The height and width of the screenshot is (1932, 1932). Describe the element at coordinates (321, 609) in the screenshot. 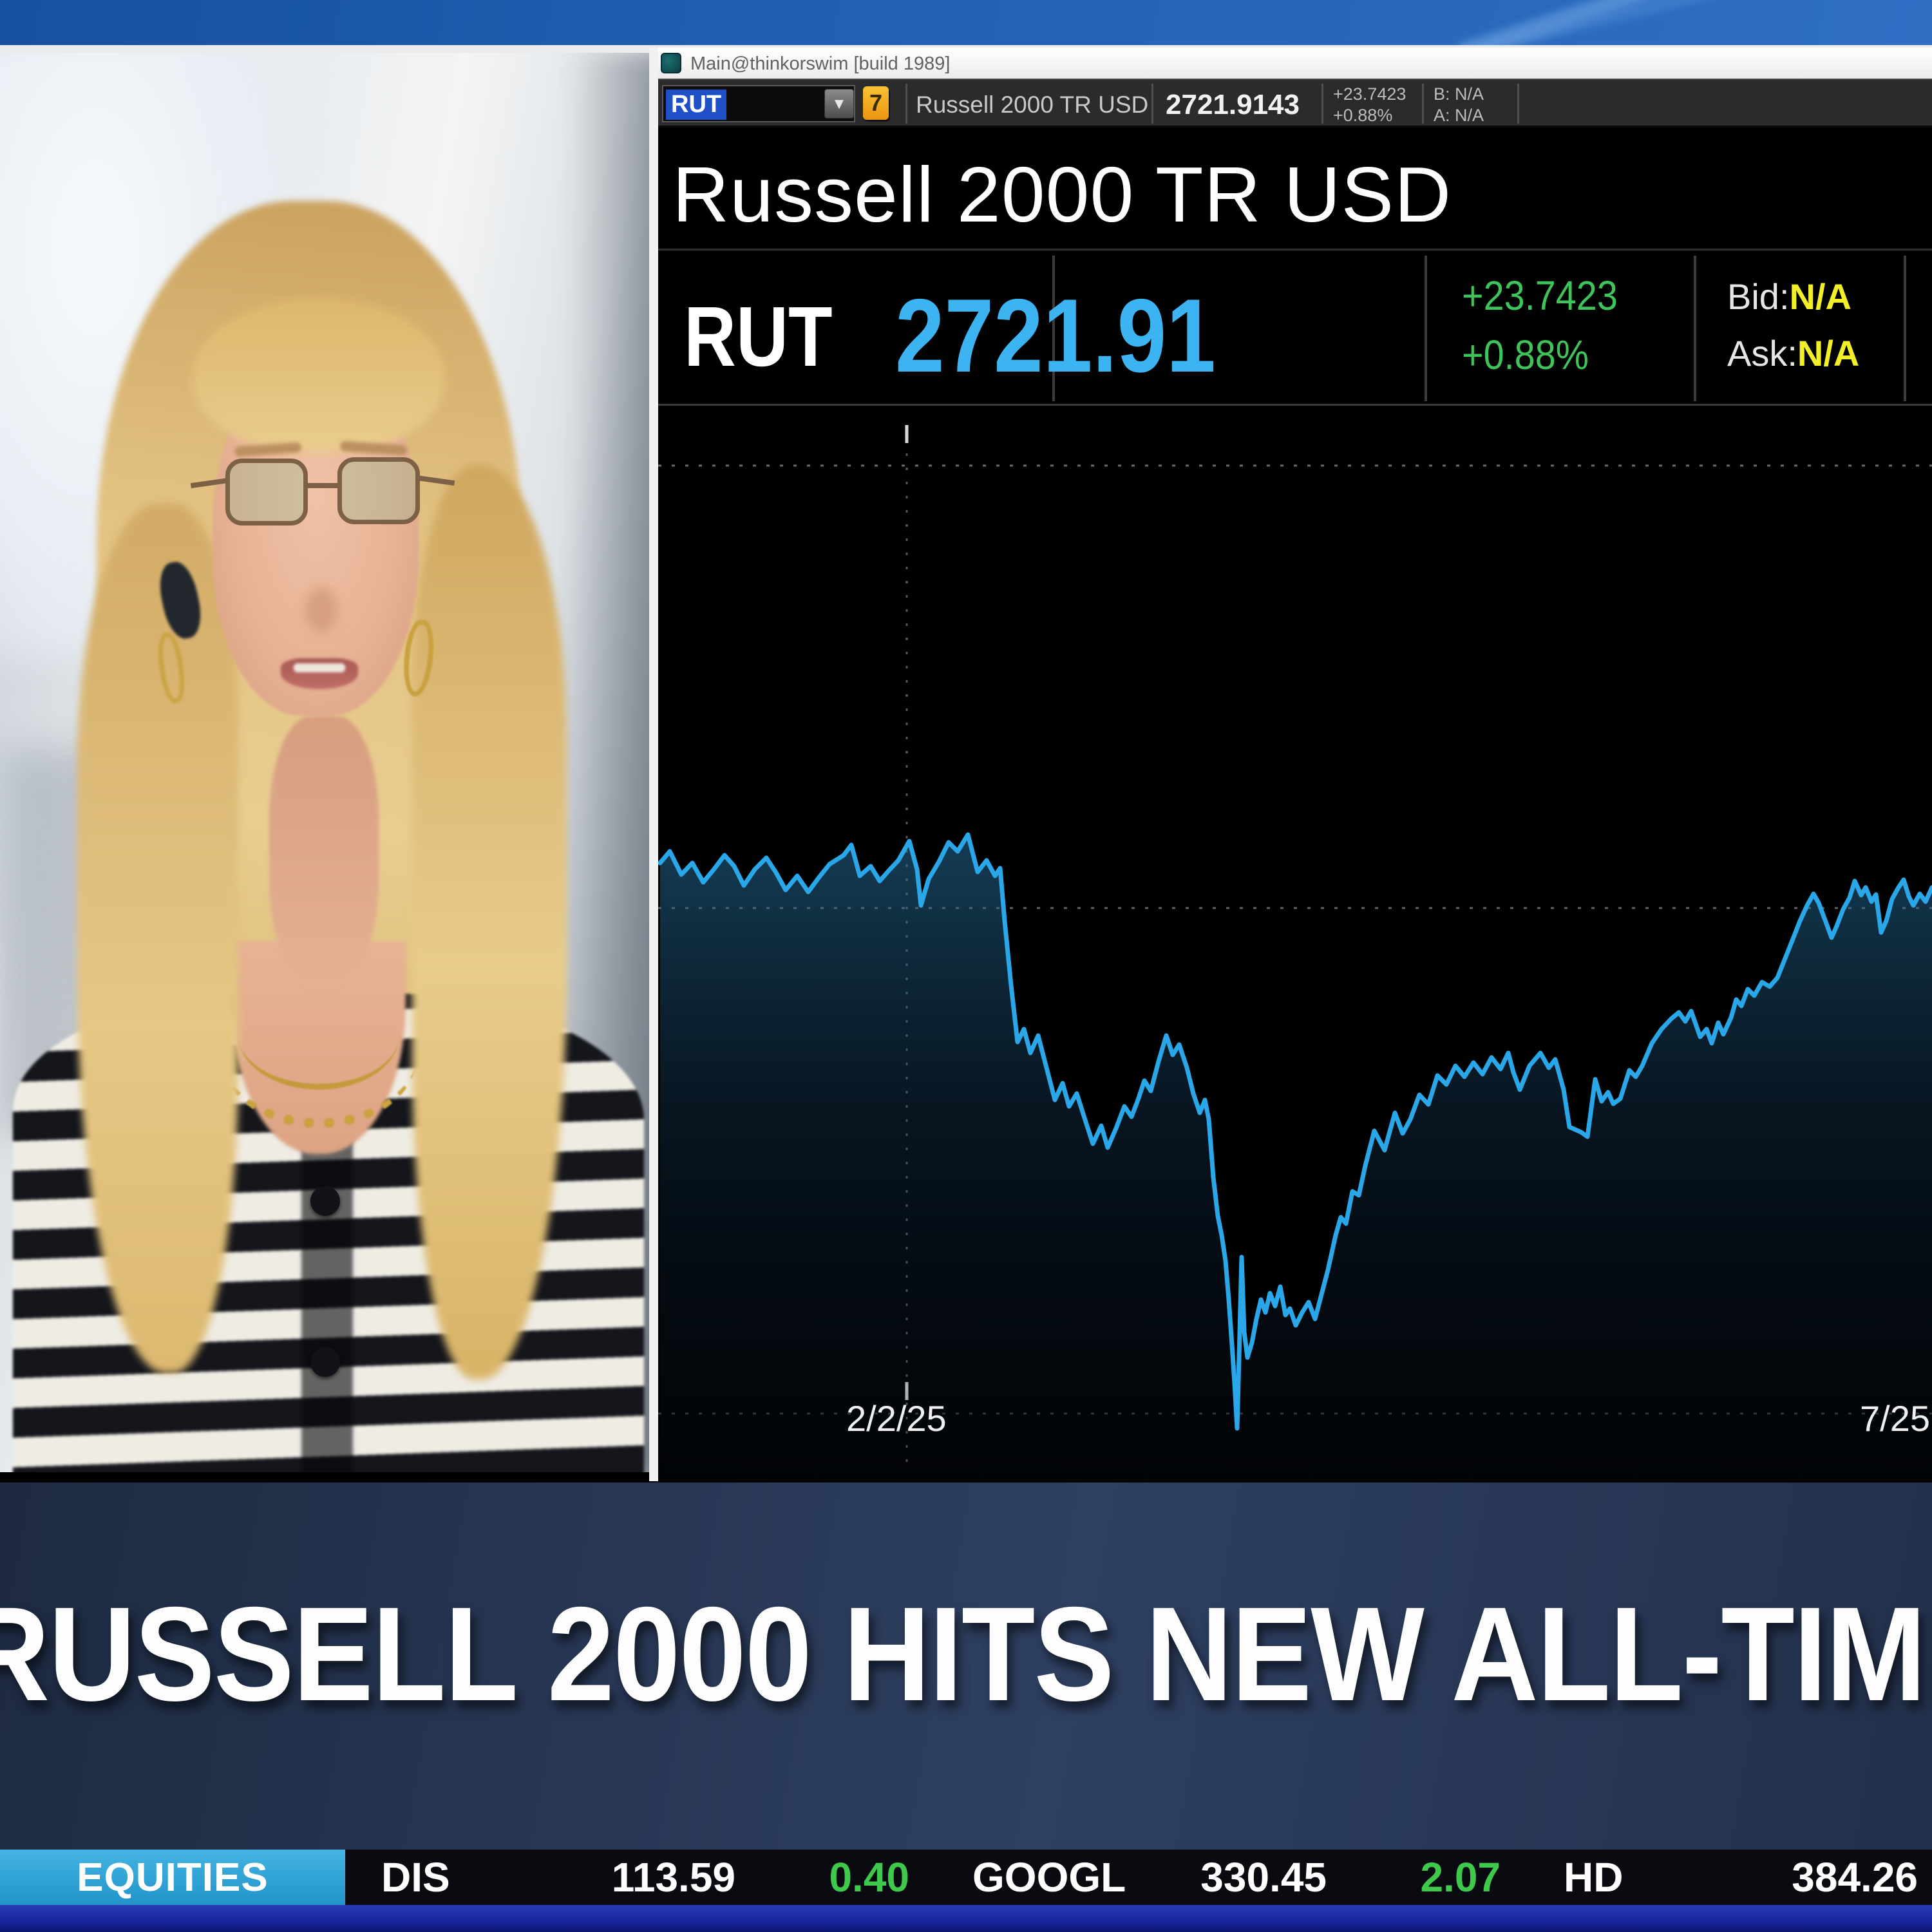

I see `nose` at that location.